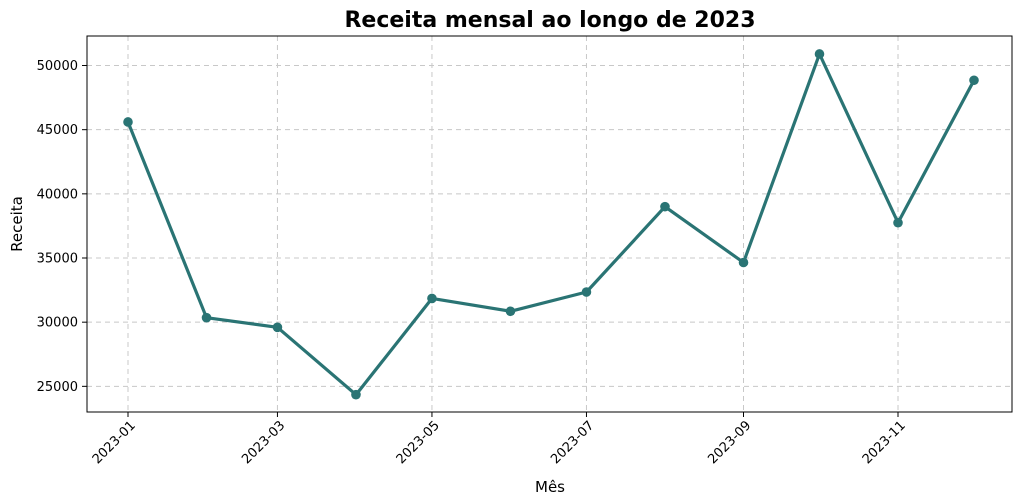 The image size is (1024, 502). Describe the element at coordinates (57, 130) in the screenshot. I see `y-tick-label: 45000` at that location.